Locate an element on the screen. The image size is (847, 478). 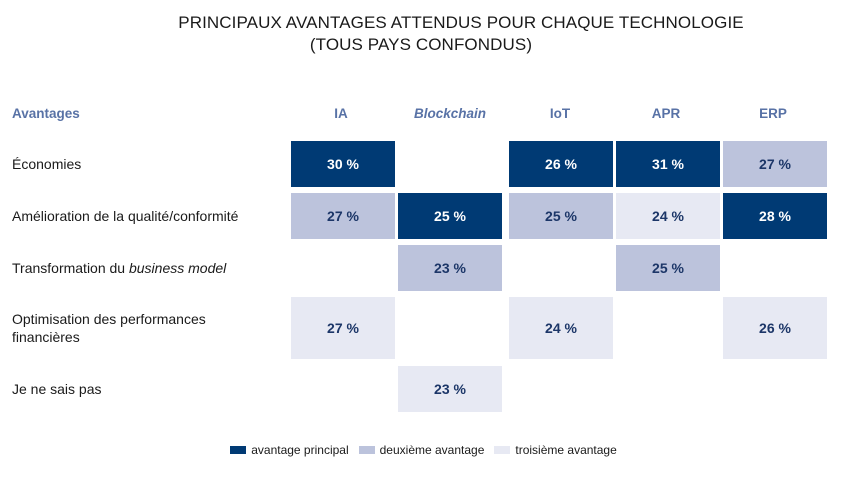
cell-apr-row2: 24 % is located at coordinates (668, 216).